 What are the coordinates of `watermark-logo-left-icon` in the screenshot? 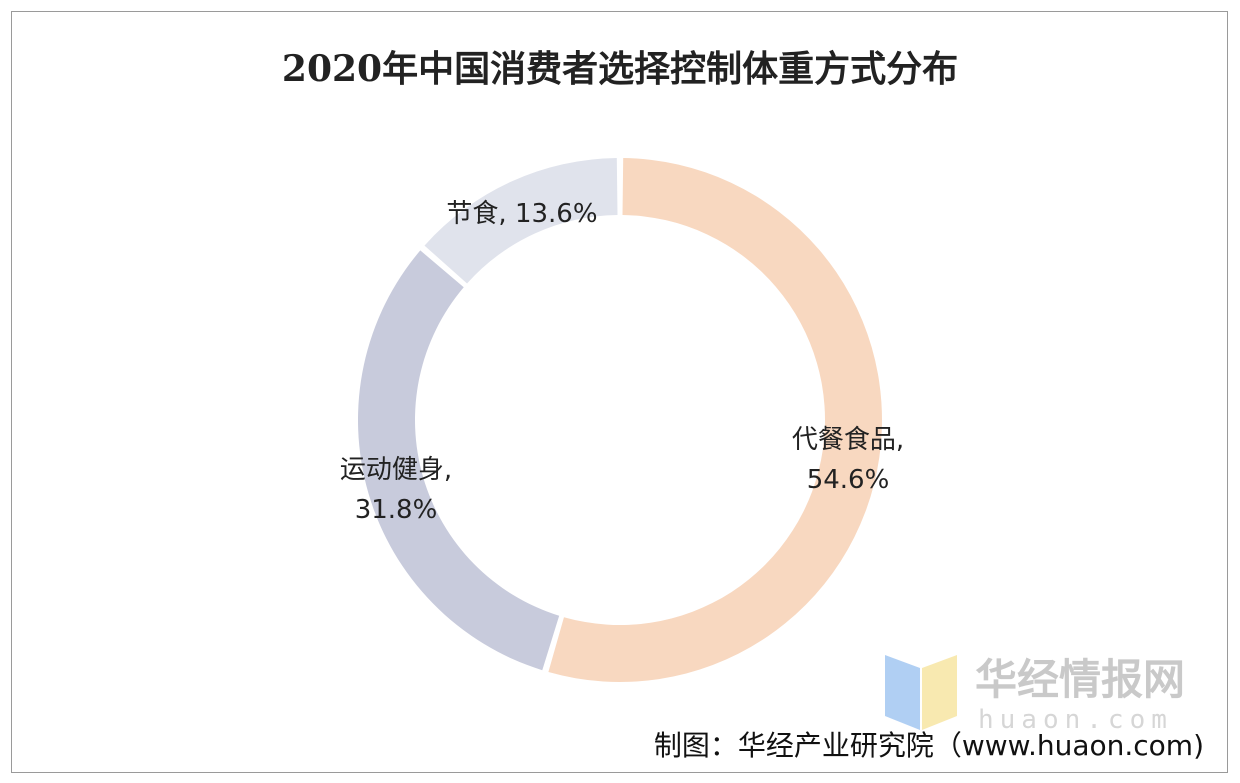 It's located at (902, 692).